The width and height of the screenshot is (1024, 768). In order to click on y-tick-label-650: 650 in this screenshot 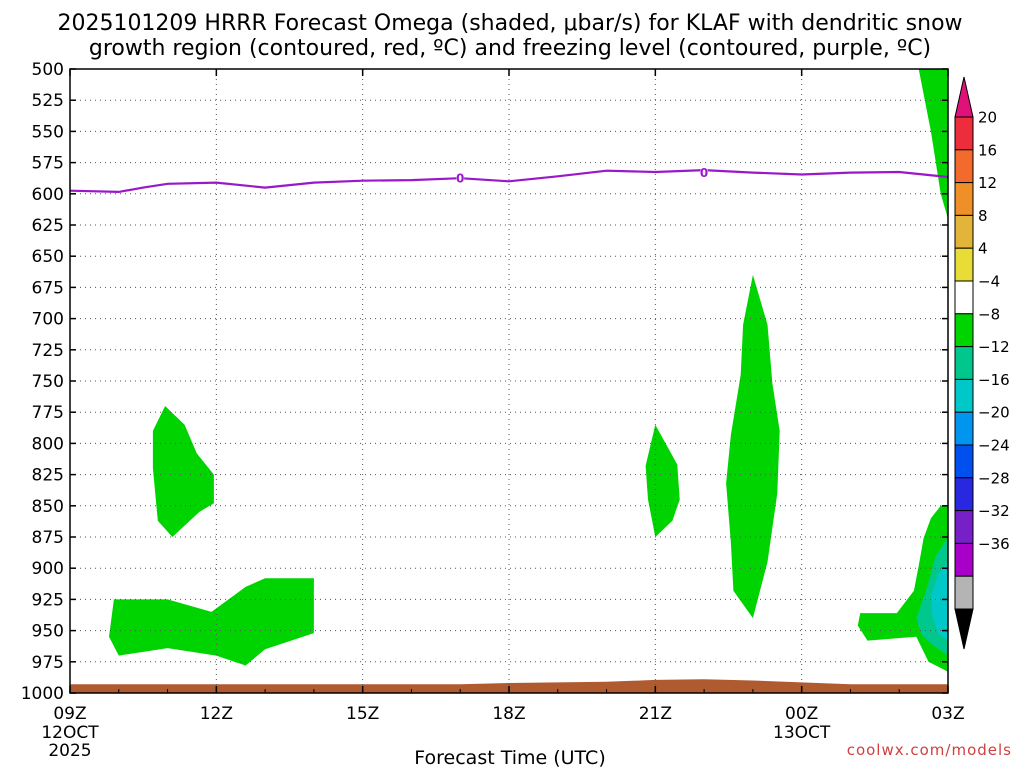, I will do `click(48, 257)`.